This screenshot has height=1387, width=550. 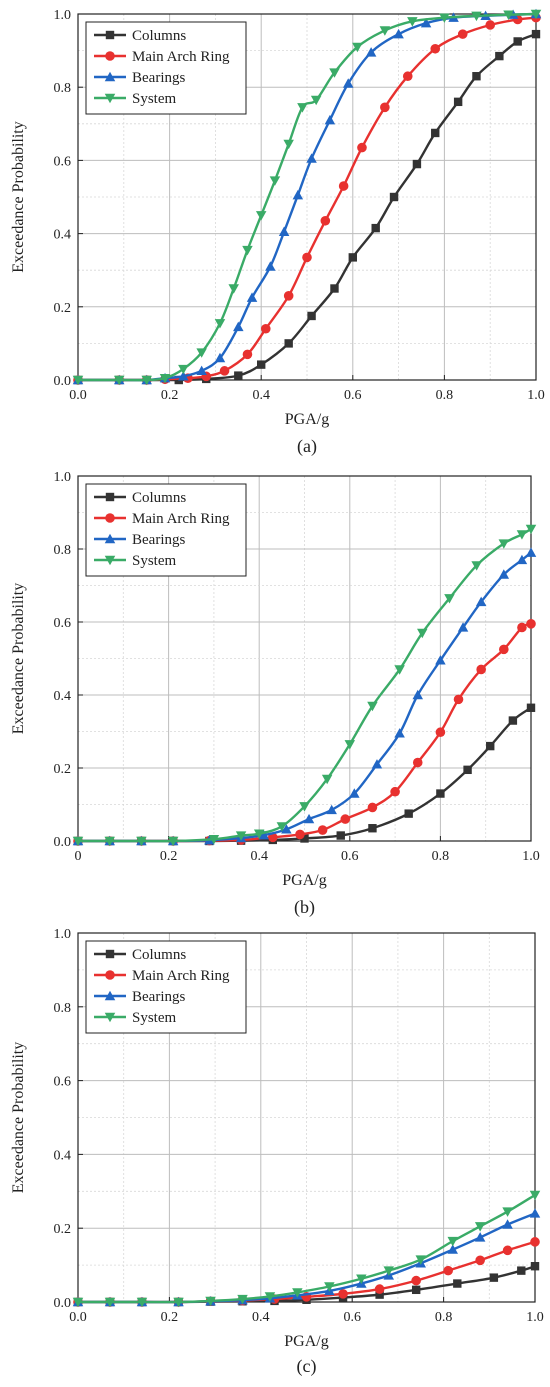 What do you see at coordinates (78, 856) in the screenshot?
I see `x-tick-label: 0` at bounding box center [78, 856].